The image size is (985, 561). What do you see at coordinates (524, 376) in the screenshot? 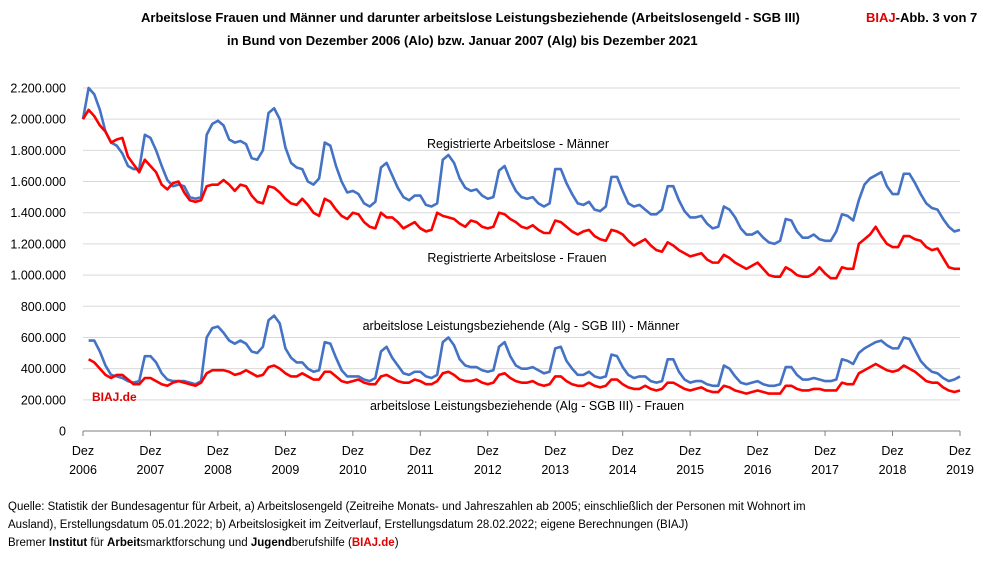
I see `series-line-alg-women` at bounding box center [524, 376].